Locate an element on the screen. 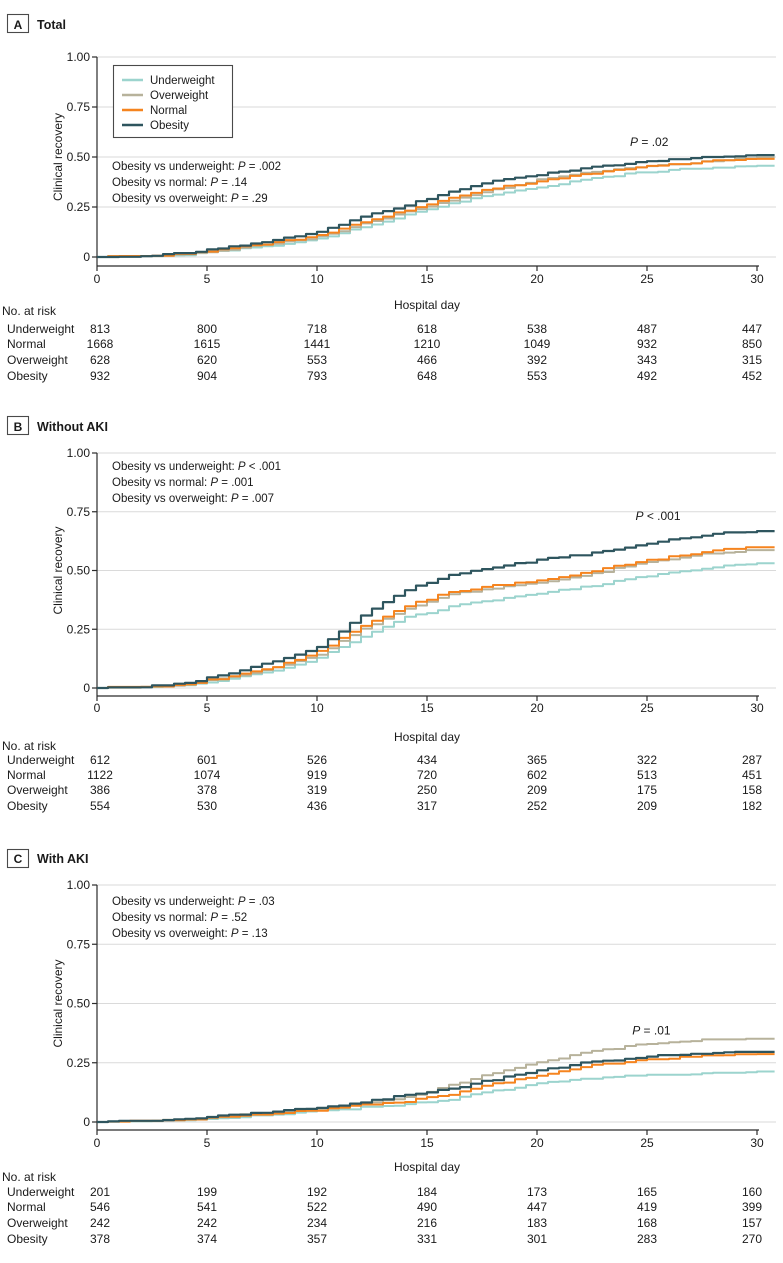  x-tick-label: 25 is located at coordinates (647, 708).